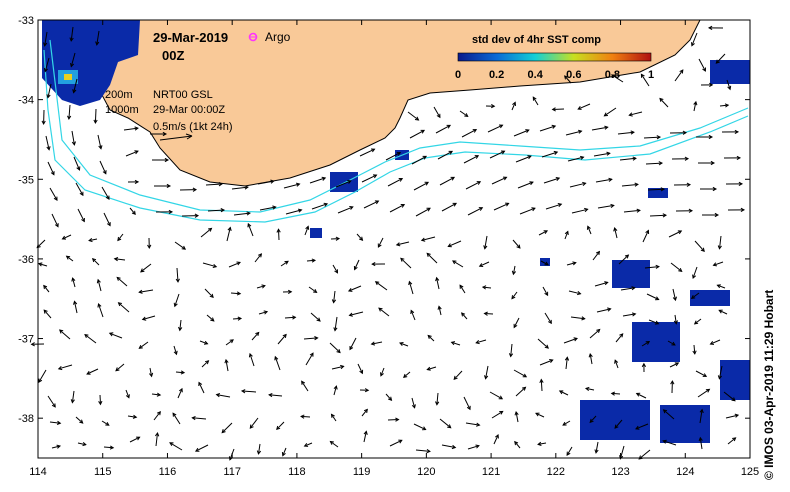 The height and width of the screenshot is (492, 790). Describe the element at coordinates (189, 110) in the screenshot. I see `legend-product-time: 29-Mar 00:00Z` at that location.